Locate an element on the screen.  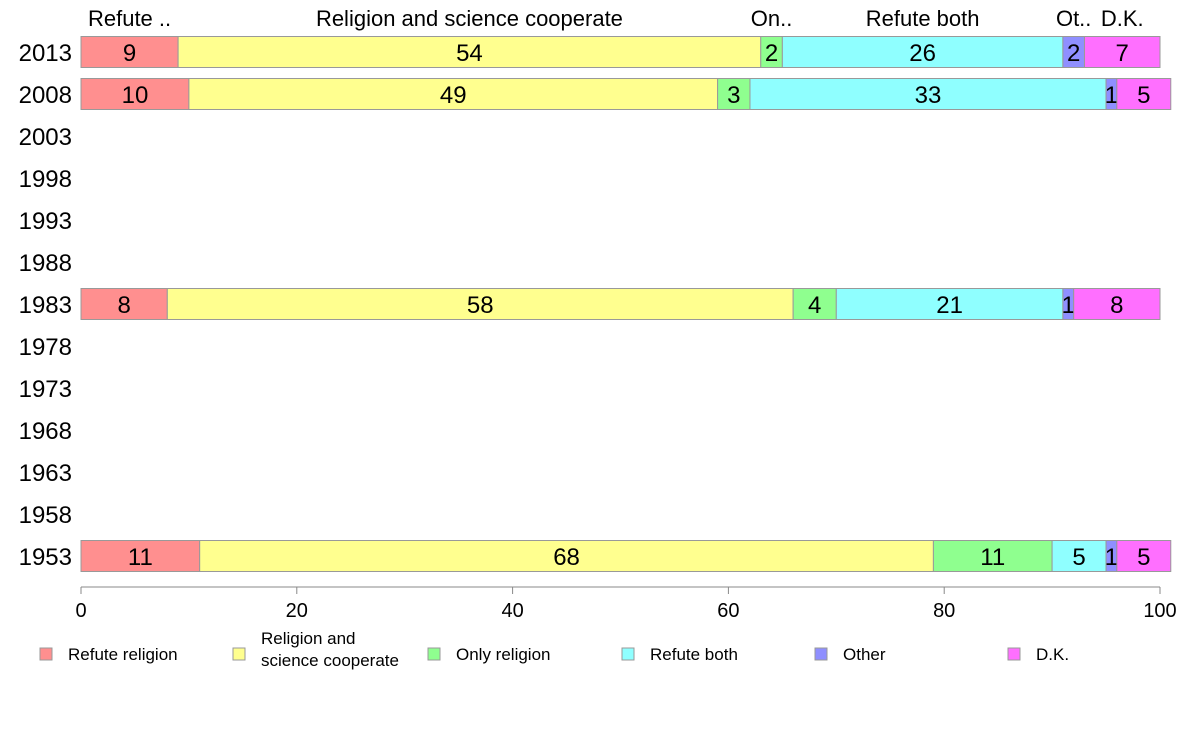
legend-label-1-0: Religion and is located at coordinates (308, 638).